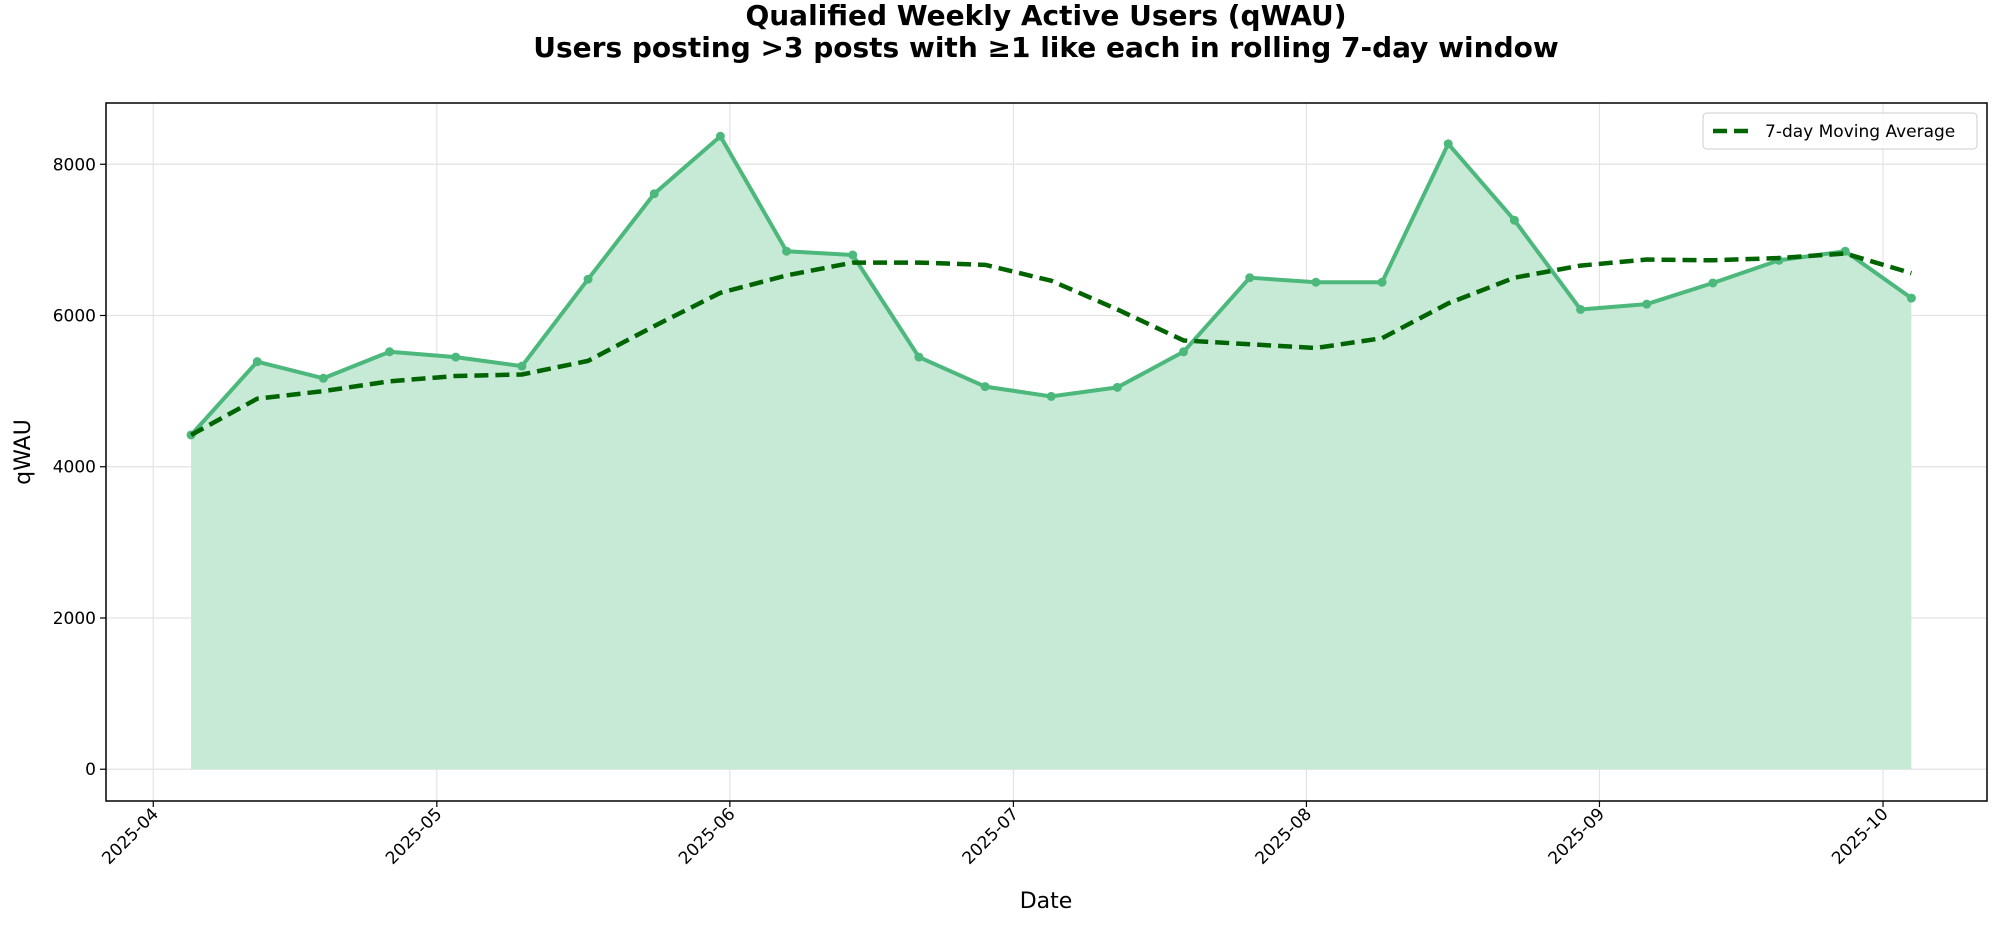  I want to click on x-tick-label: 2025-06, so click(707, 836).